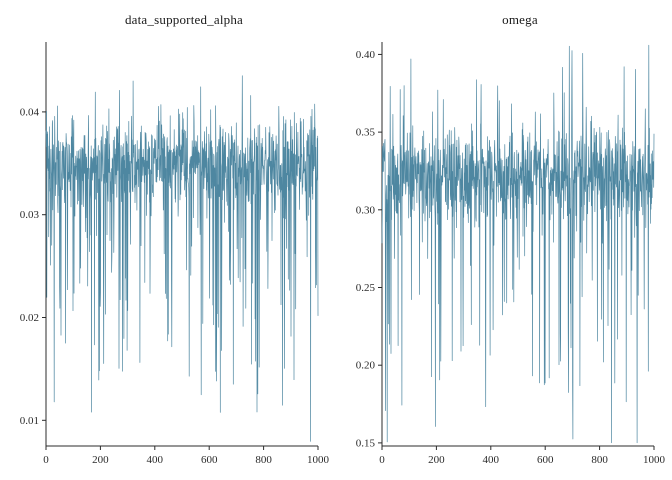  I want to click on y-axis-ticks: 0.15 0.20 0.25 0.30 0.35 0.40, so click(369, 249).